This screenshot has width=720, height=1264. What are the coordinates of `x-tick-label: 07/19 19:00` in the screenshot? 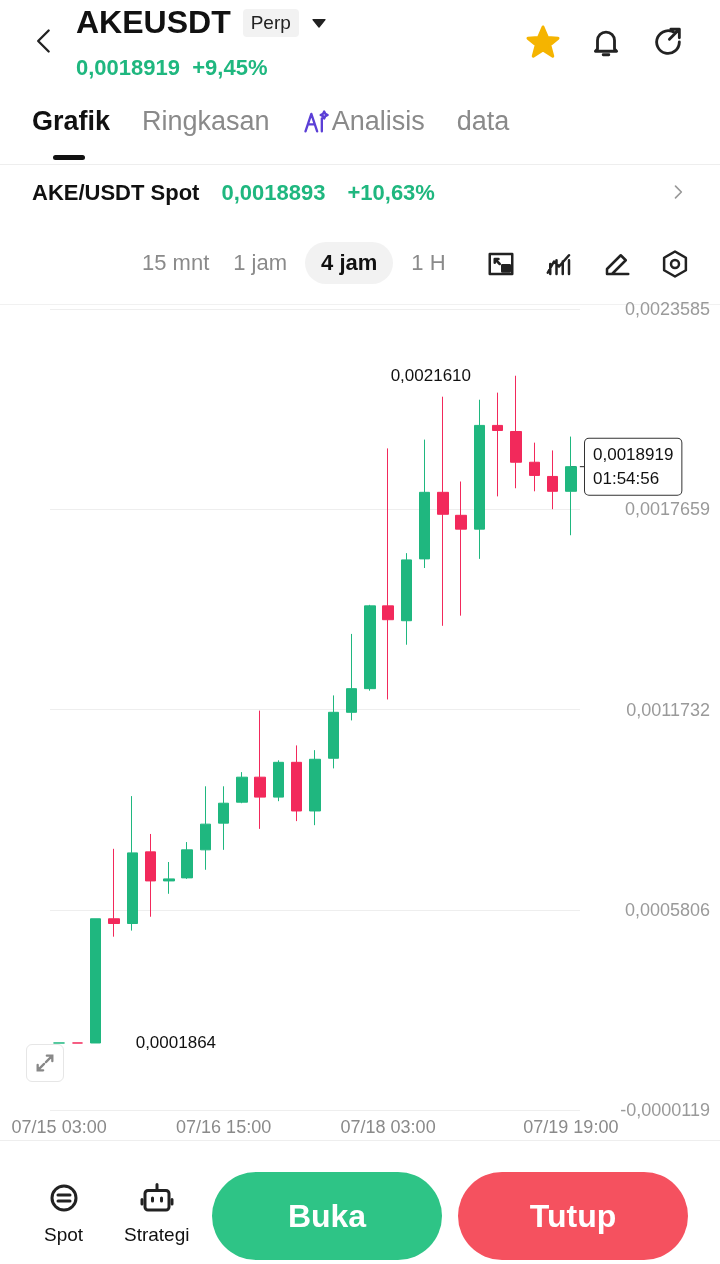 It's located at (571, 1127).